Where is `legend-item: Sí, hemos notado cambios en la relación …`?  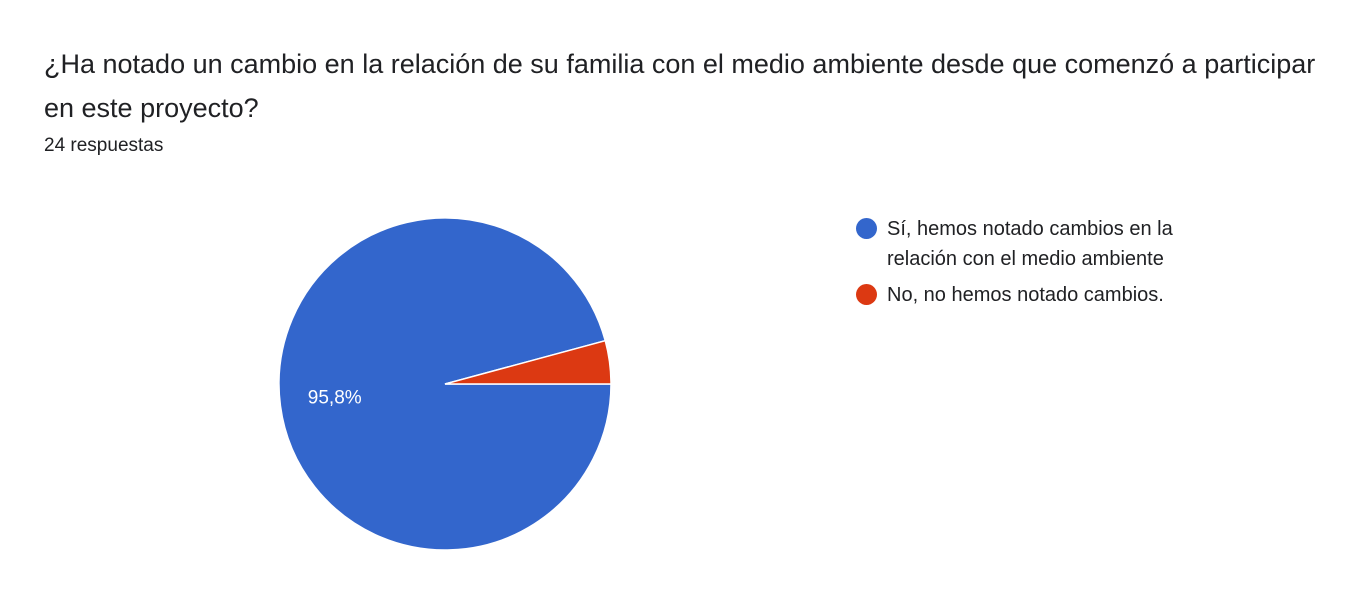
legend-item: Sí, hemos notado cambios en la relación … is located at coordinates (1036, 244).